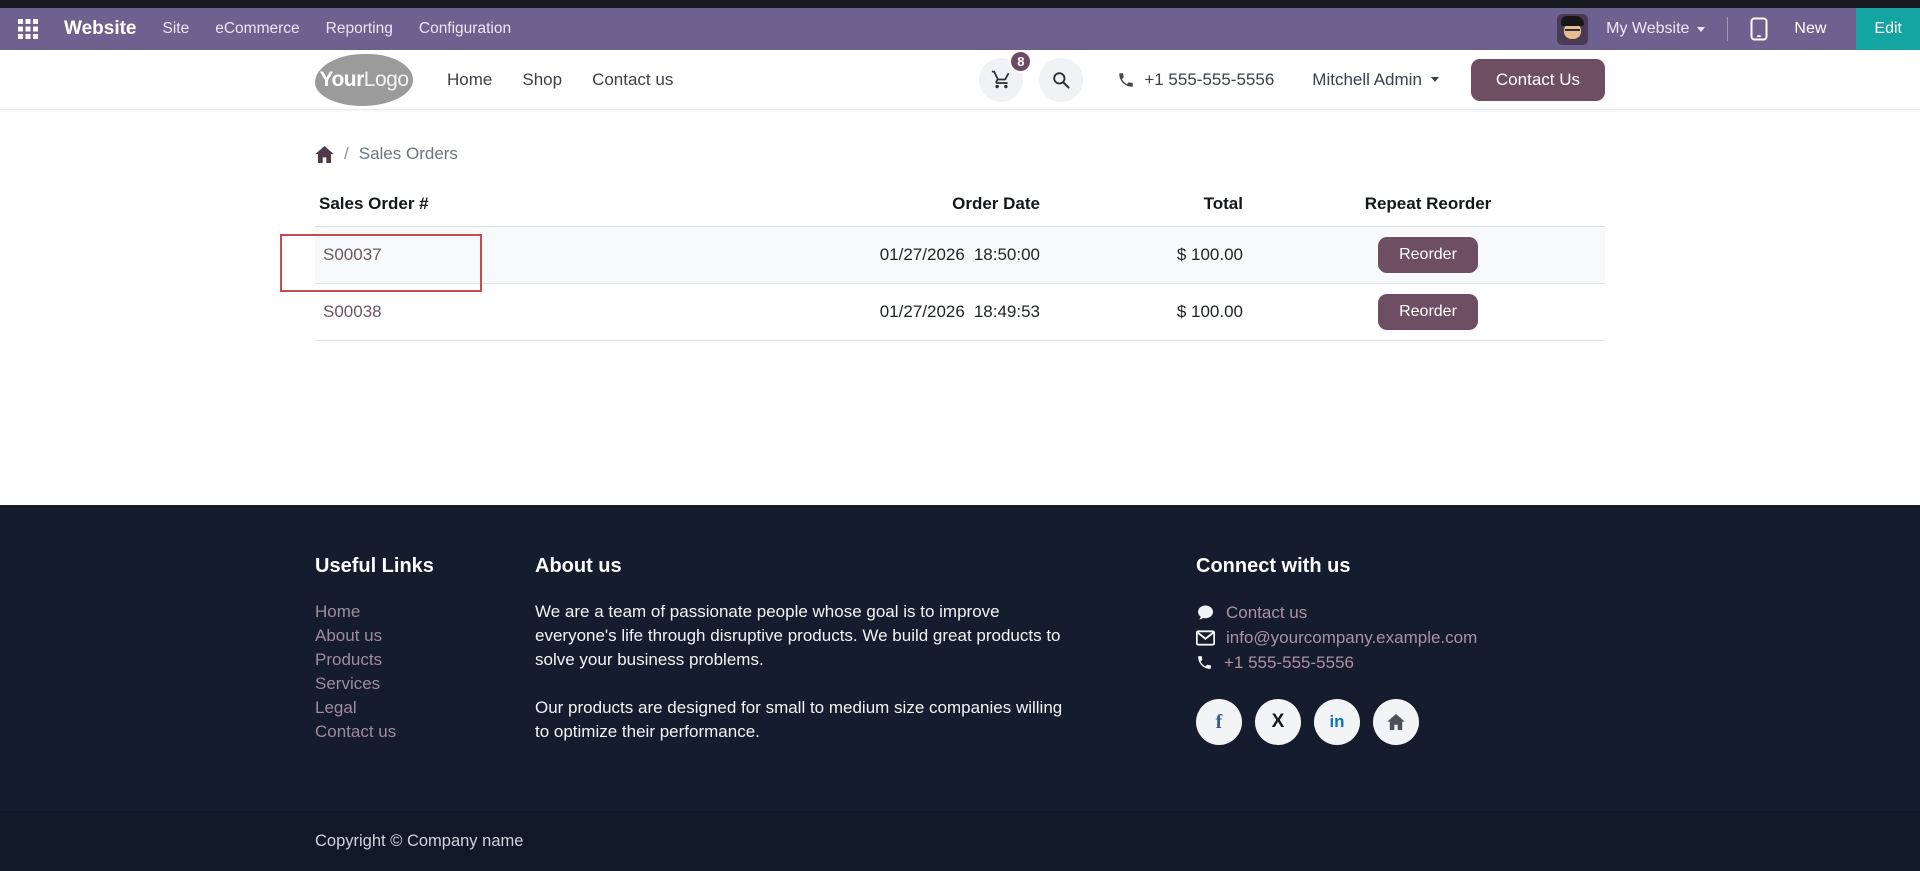 The width and height of the screenshot is (1920, 871). Describe the element at coordinates (1573, 20) in the screenshot. I see `avatar-hair` at that location.